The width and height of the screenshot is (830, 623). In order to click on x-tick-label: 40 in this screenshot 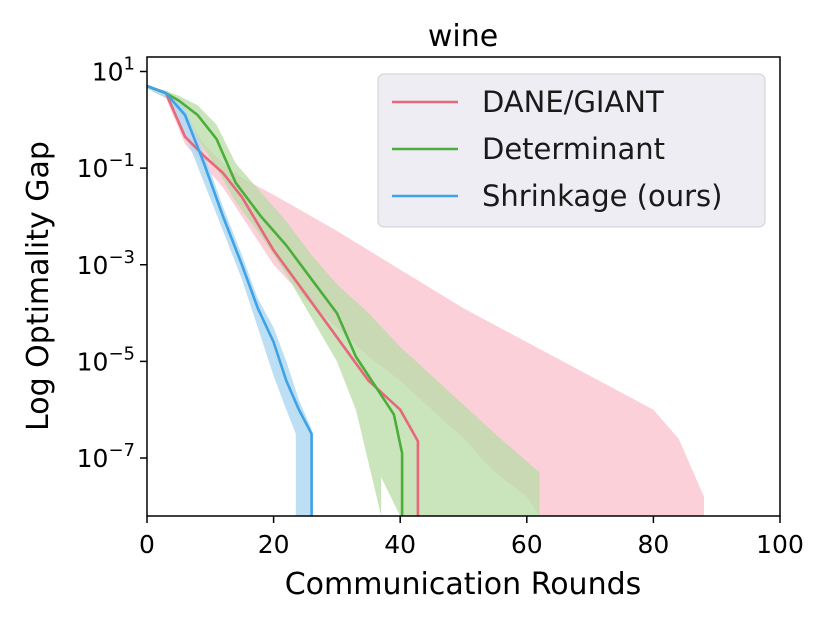, I will do `click(400, 544)`.